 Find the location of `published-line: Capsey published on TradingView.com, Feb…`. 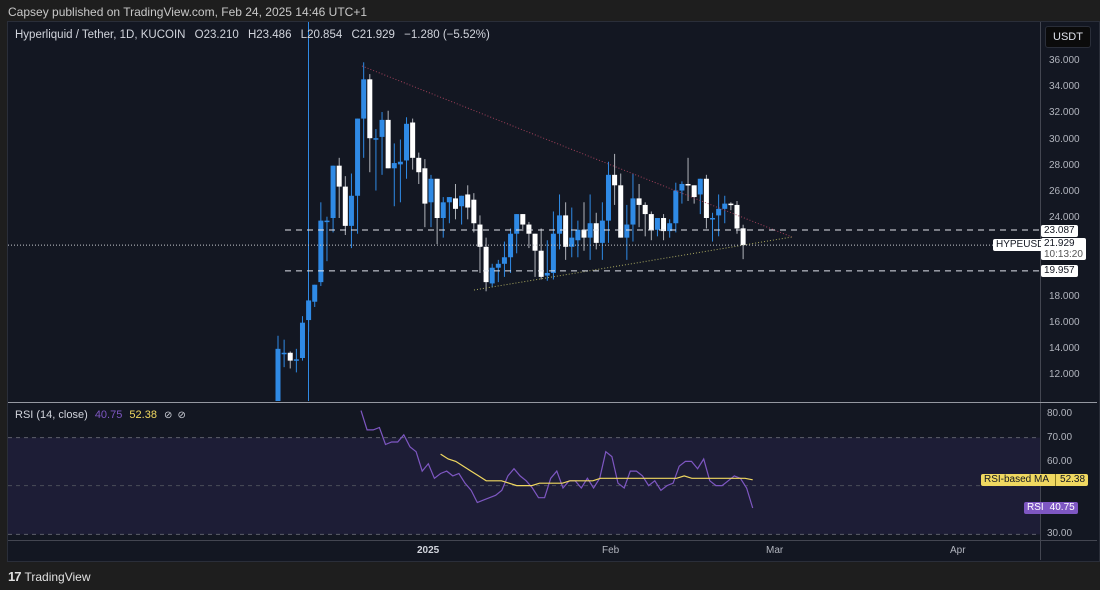

published-line: Capsey published on TradingView.com, Feb… is located at coordinates (188, 12).